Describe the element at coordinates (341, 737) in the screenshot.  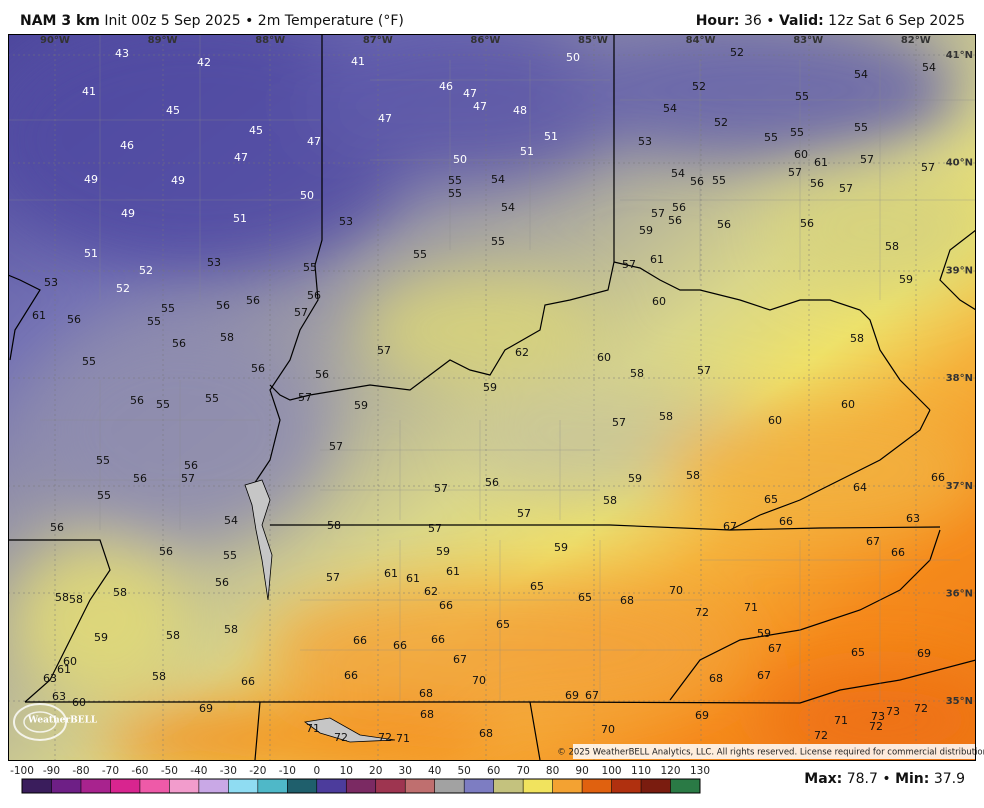
I see `temperature-label: 72` at that location.